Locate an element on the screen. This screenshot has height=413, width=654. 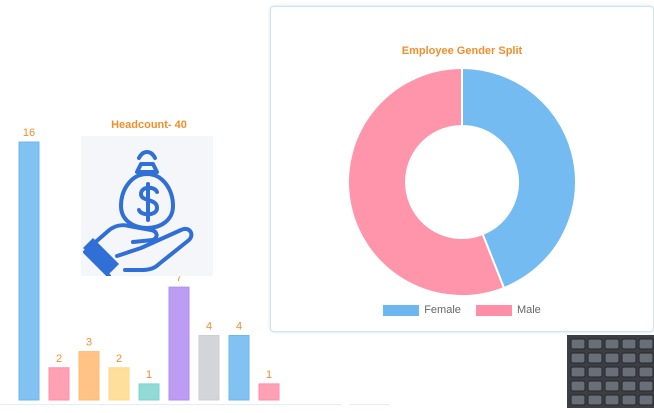
money-bag-hand-icon is located at coordinates (147, 206).